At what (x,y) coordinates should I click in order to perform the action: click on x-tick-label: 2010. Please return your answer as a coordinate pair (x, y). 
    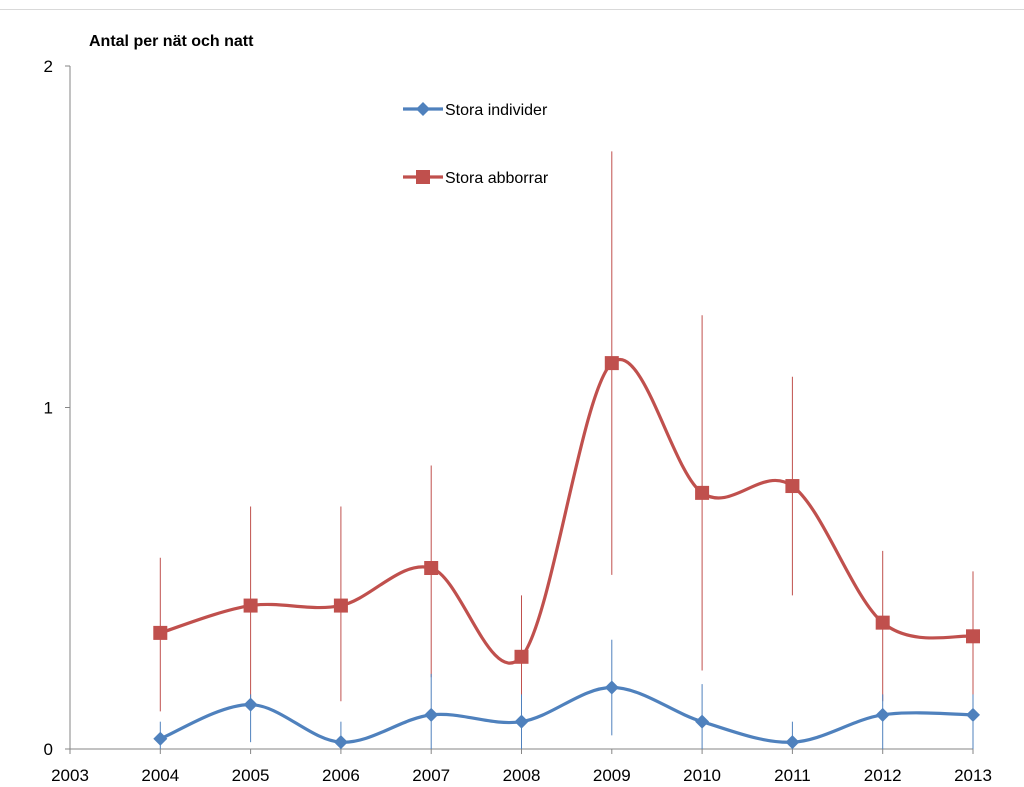
    Looking at the image, I should click on (702, 775).